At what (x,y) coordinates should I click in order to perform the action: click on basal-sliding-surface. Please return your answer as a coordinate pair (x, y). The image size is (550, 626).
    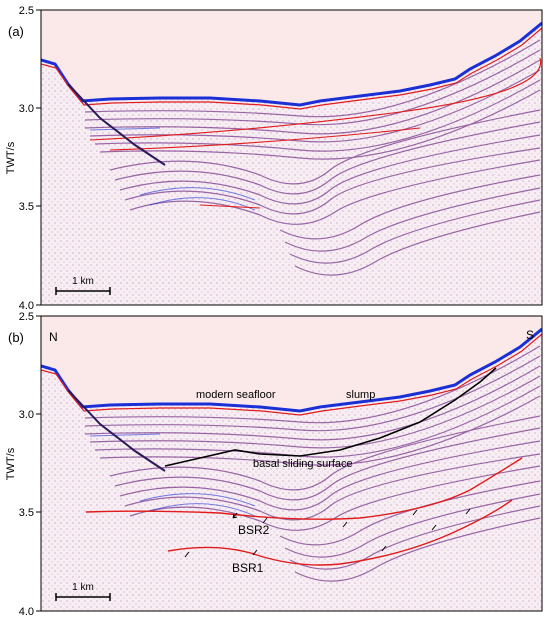
    Looking at the image, I should click on (330, 417).